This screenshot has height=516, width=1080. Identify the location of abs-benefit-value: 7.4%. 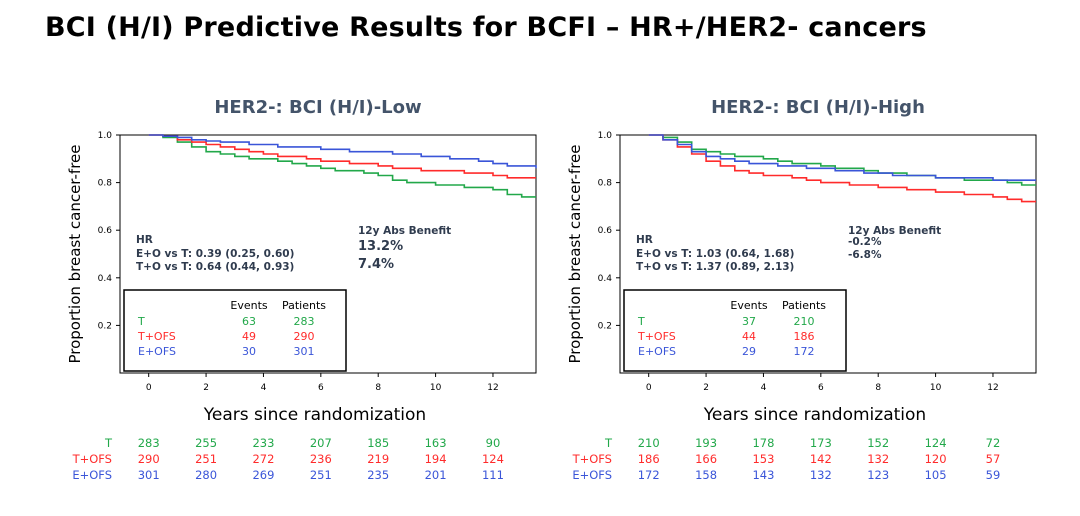
(376, 264).